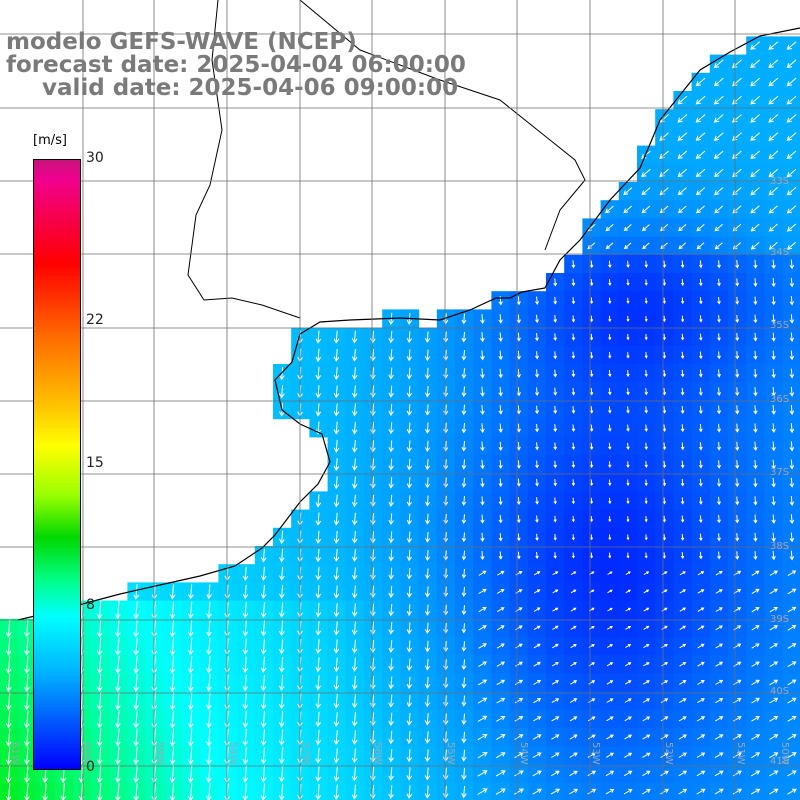 This screenshot has height=800, width=800. Describe the element at coordinates (668, 753) in the screenshot. I see `longitude-label: 52W` at that location.